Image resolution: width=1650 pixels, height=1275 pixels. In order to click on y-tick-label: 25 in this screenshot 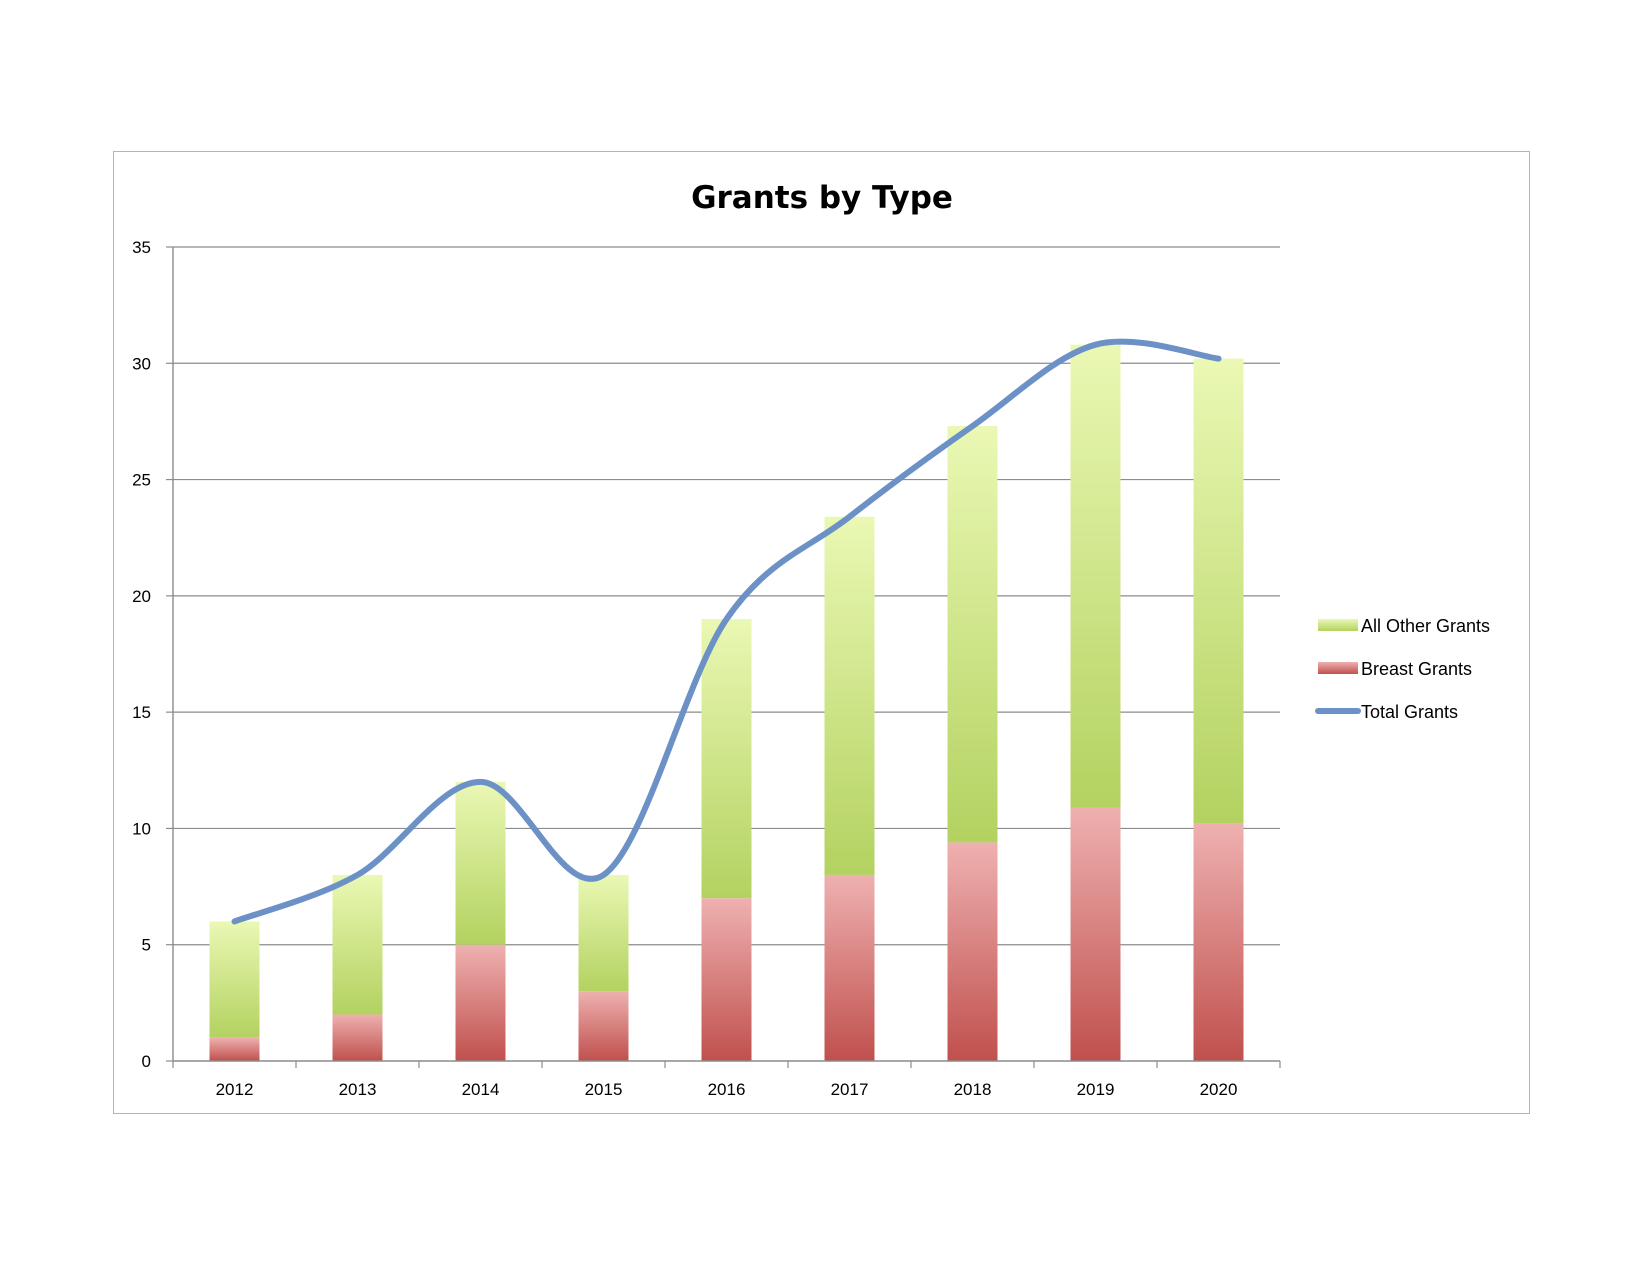, I will do `click(141, 480)`.